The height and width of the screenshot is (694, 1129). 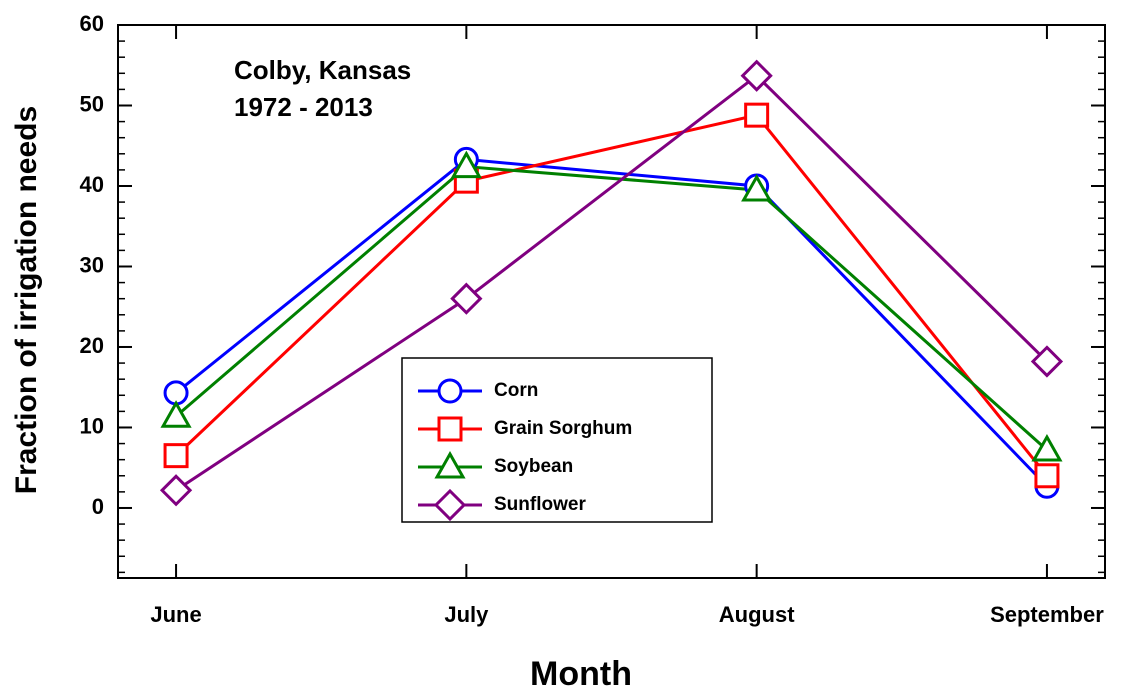 I want to click on x-tick-label: July, so click(x=466, y=614).